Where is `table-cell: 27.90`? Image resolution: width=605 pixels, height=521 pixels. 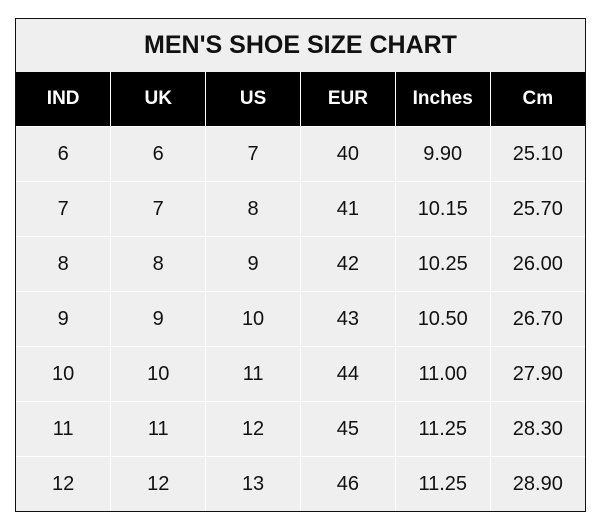 table-cell: 27.90 is located at coordinates (537, 374).